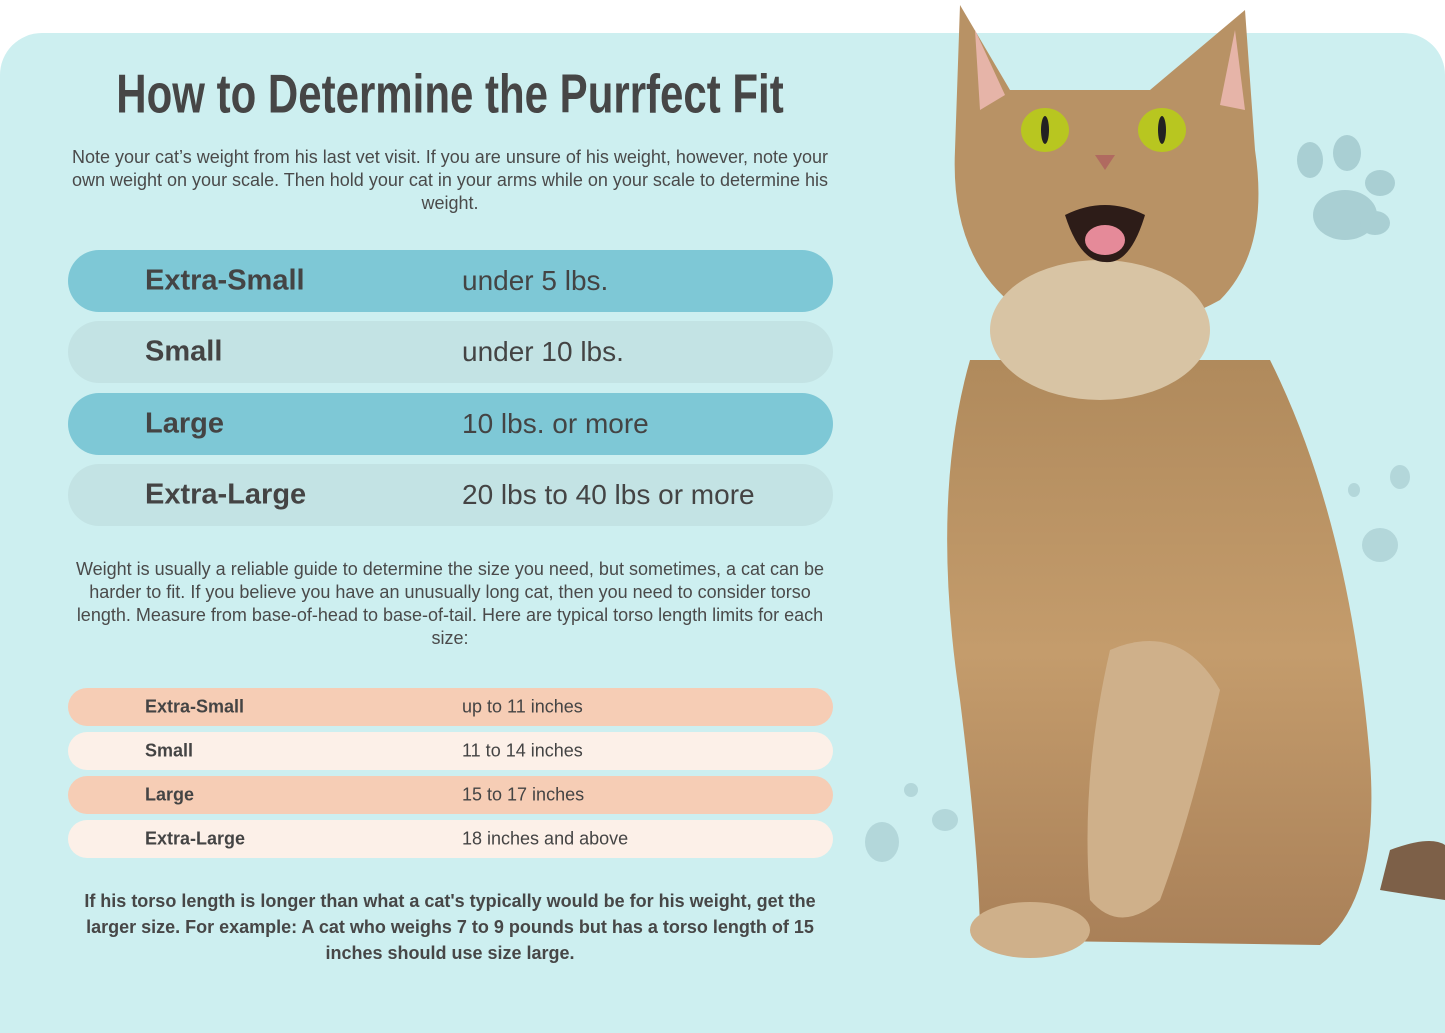 This screenshot has width=1445, height=1033. What do you see at coordinates (450, 281) in the screenshot?
I see `weight-row: Extra-Small under 5 lbs.` at bounding box center [450, 281].